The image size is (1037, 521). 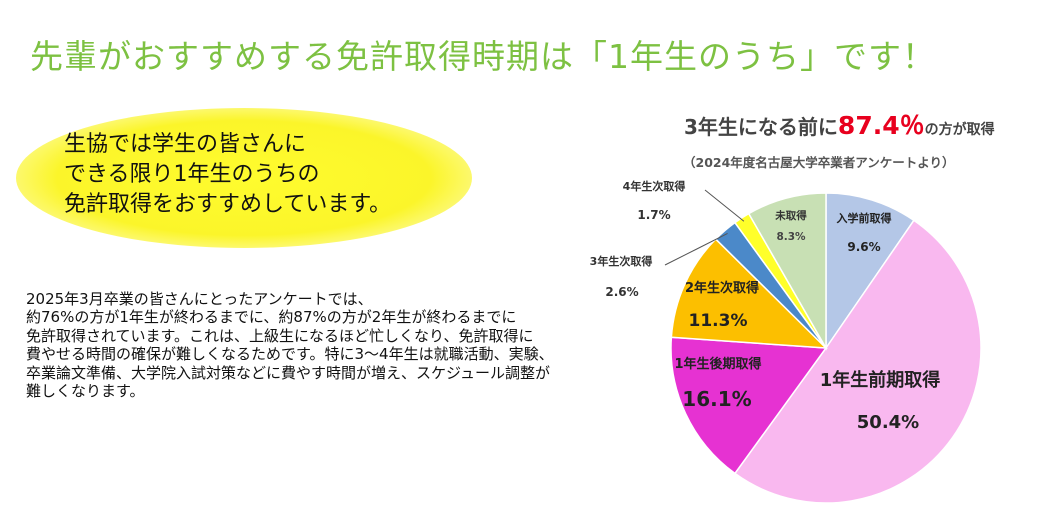 I want to click on chart-title-prefix: 3年生になる前に, so click(x=761, y=127).